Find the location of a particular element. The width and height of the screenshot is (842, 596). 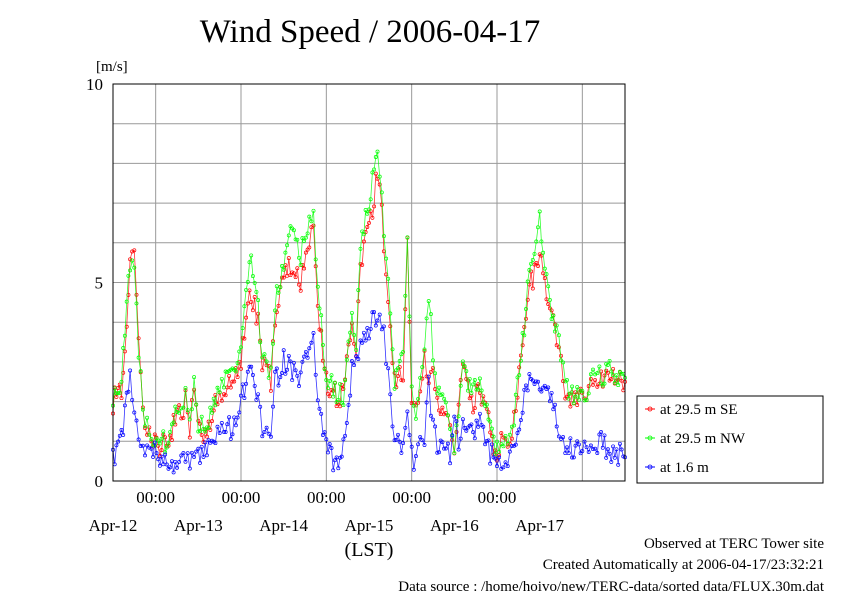

x-tick-date-label: Apr-16 is located at coordinates (454, 525).